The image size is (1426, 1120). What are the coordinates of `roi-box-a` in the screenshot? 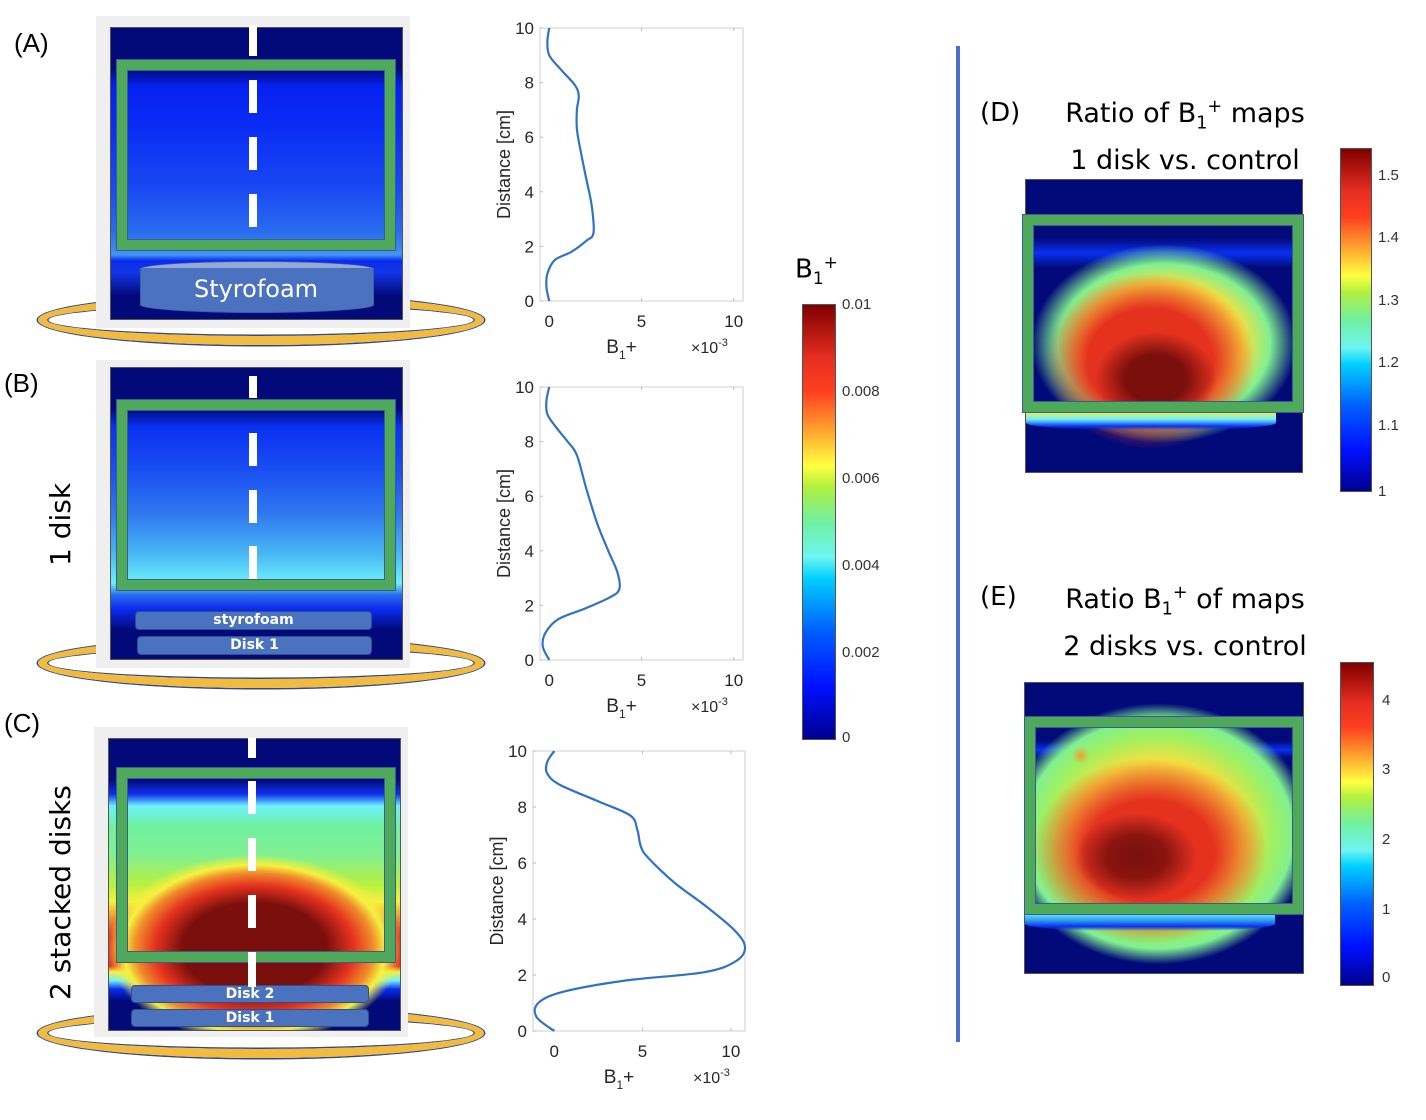 It's located at (256, 155).